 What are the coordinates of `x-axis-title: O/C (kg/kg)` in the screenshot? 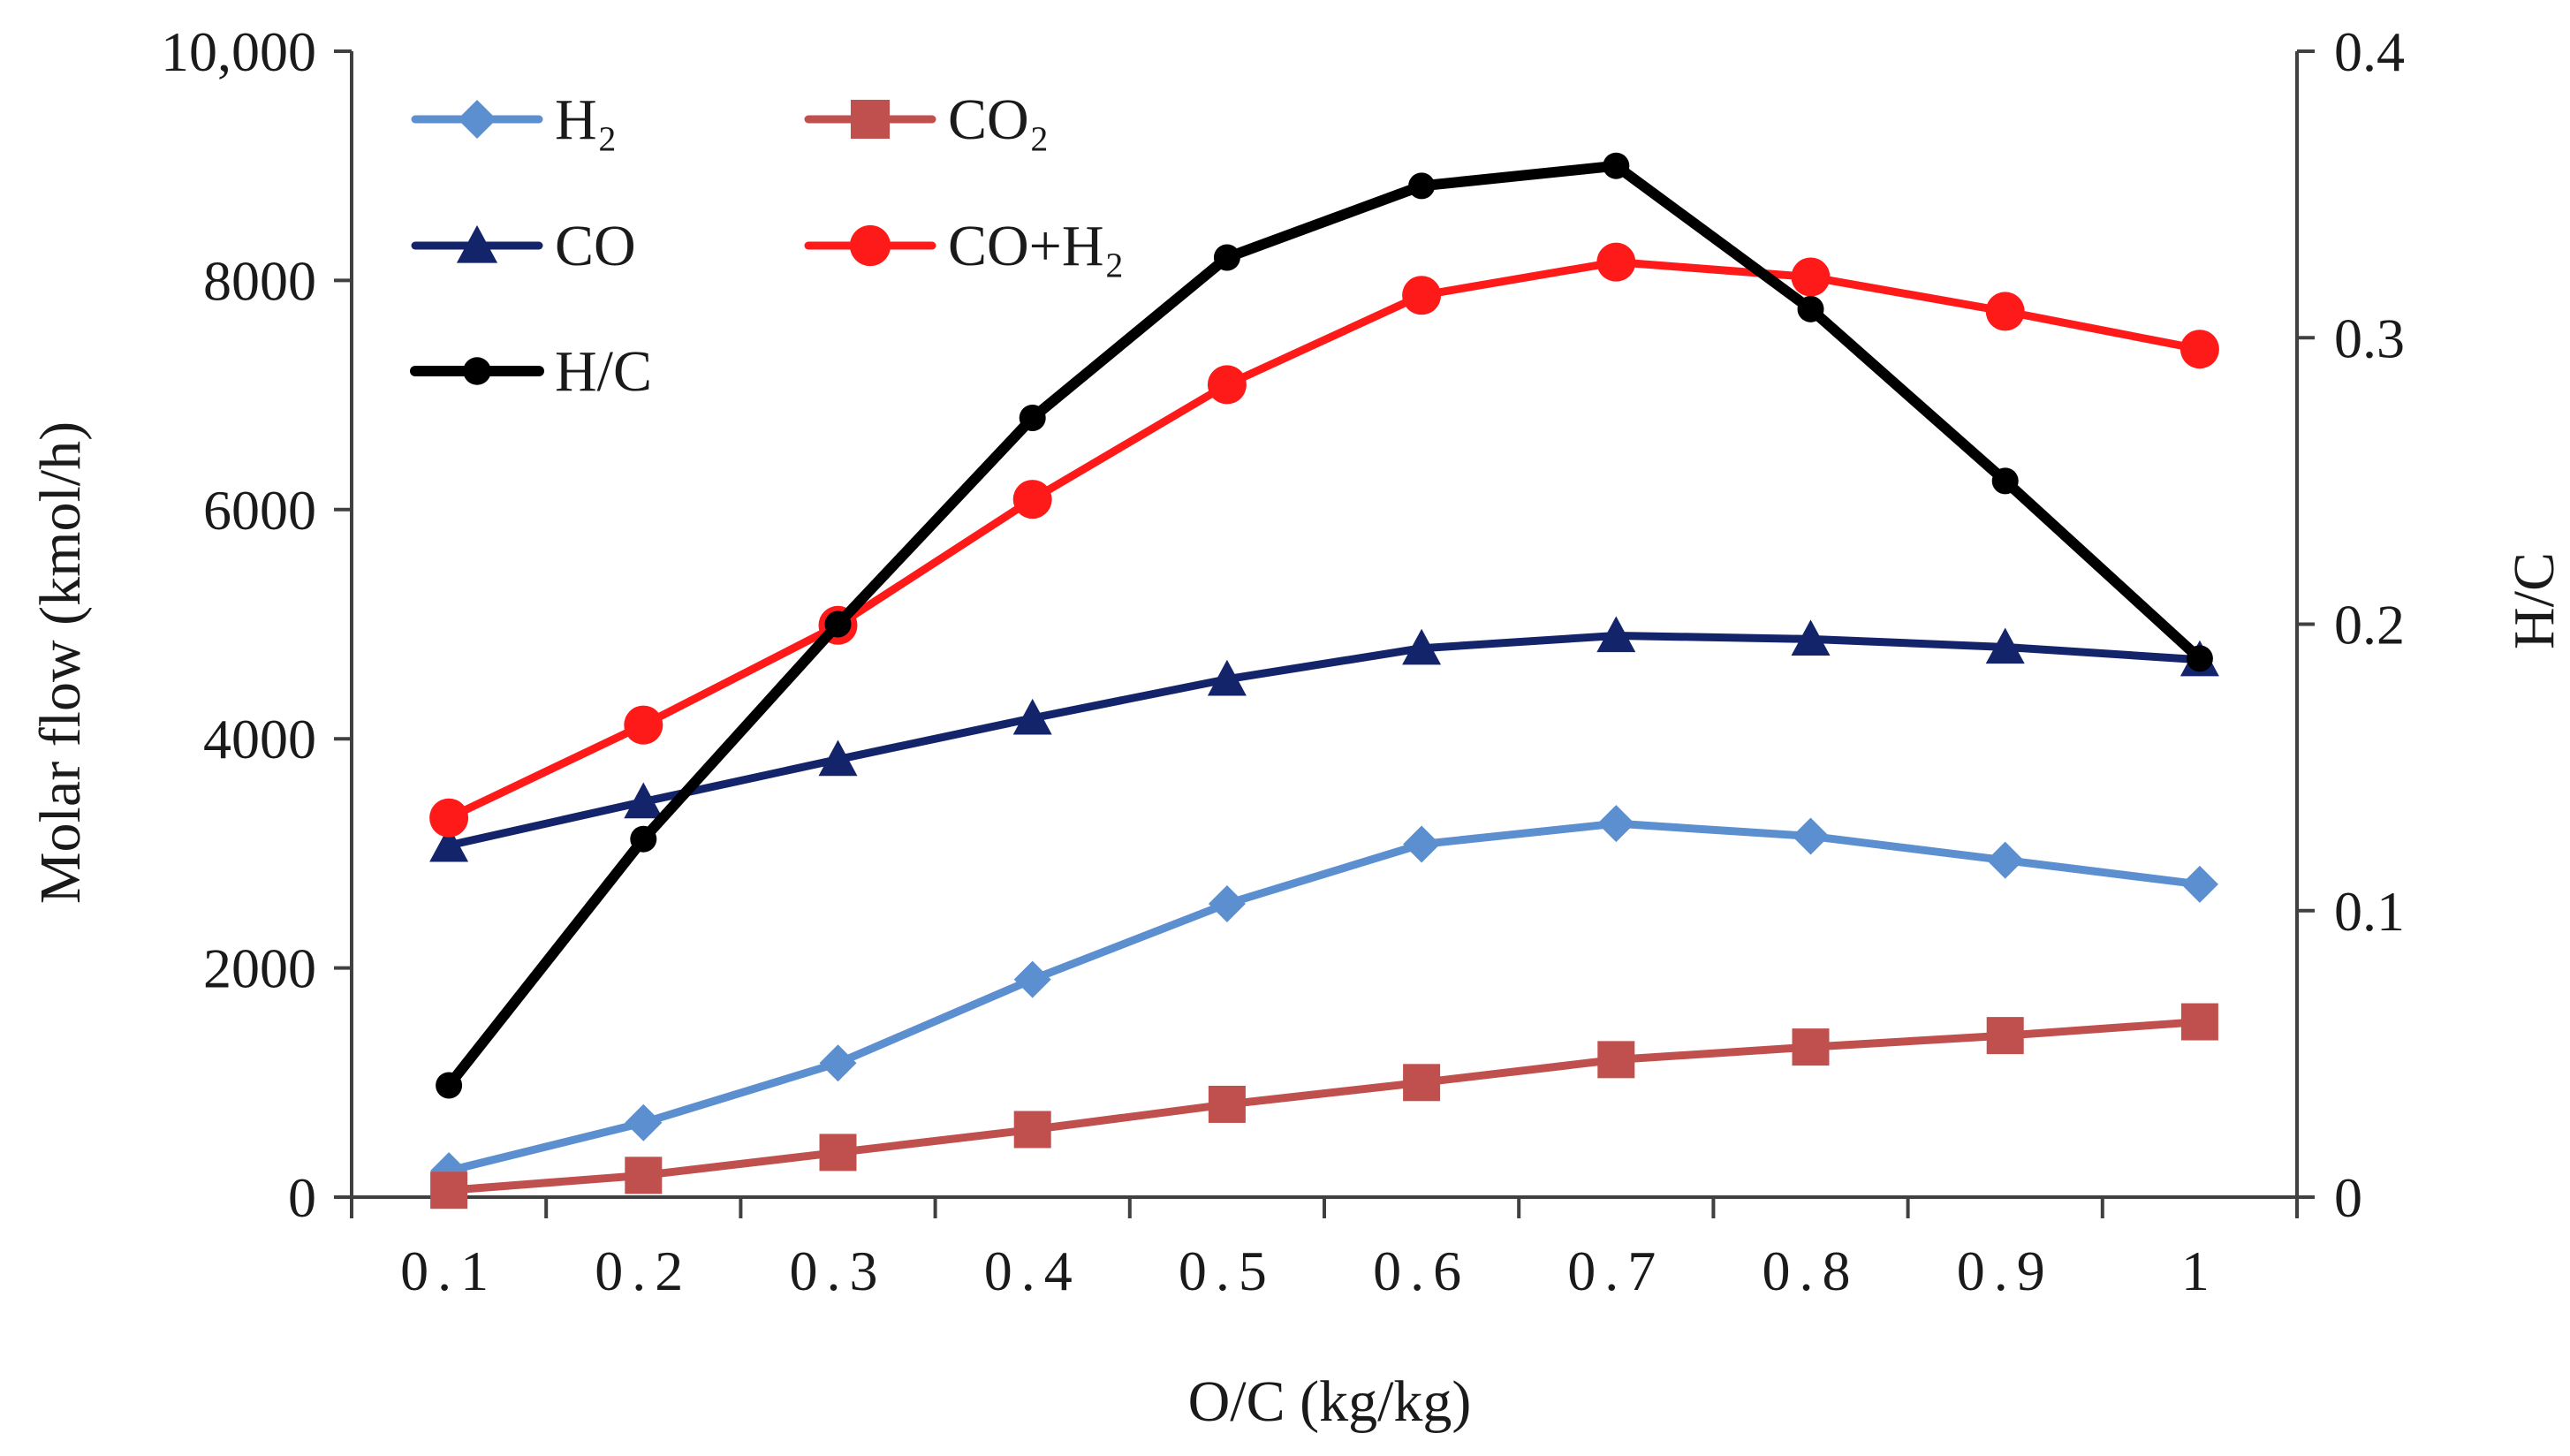 It's located at (1330, 1401).